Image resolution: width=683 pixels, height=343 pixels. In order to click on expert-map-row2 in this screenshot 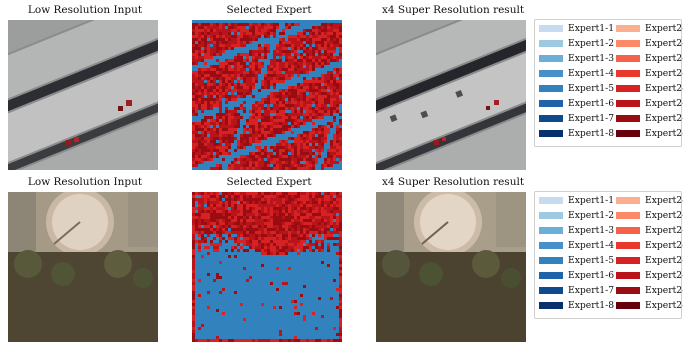, I will do `click(267, 267)`.